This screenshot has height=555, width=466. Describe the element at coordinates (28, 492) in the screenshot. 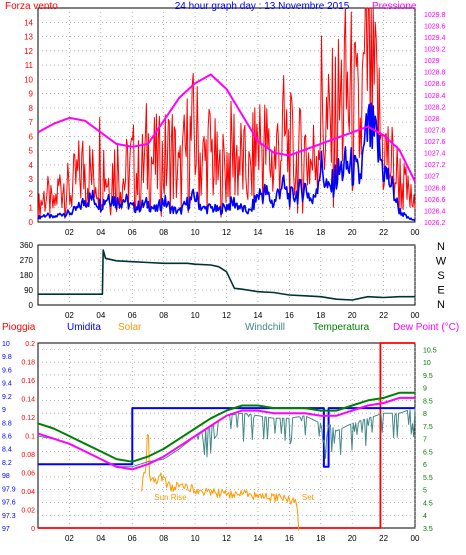

I see `rain-y-tick: 0.04` at that location.